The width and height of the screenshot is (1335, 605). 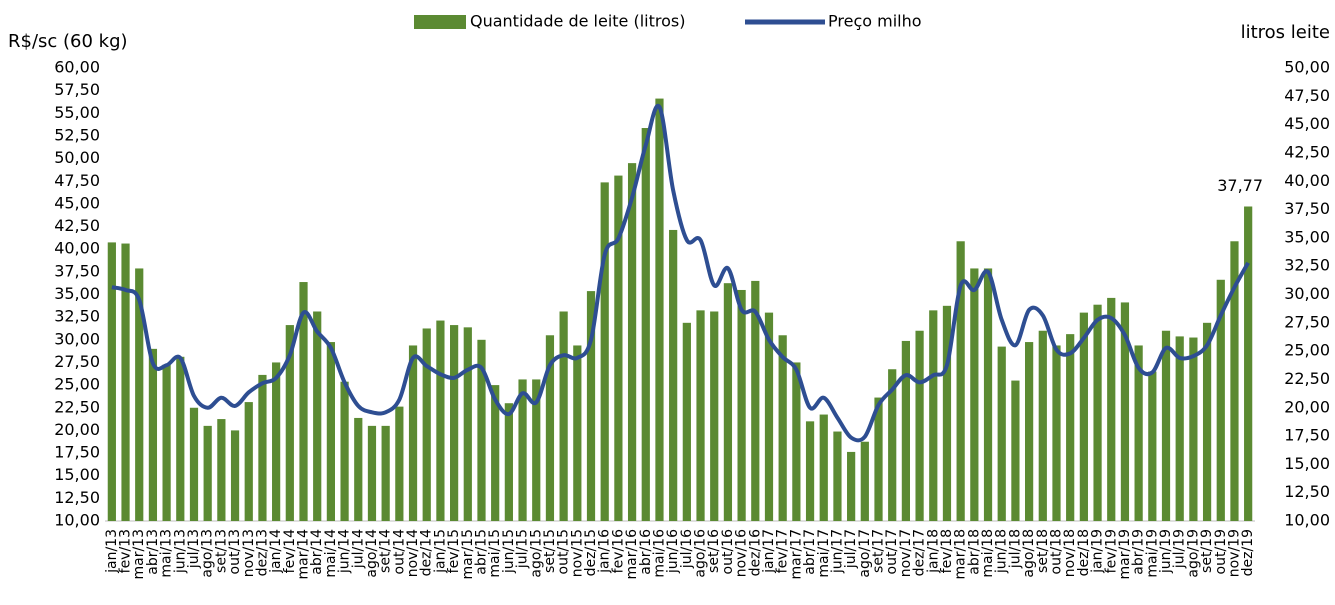 What do you see at coordinates (933, 551) in the screenshot?
I see `x-tick-label: jan/18` at bounding box center [933, 551].